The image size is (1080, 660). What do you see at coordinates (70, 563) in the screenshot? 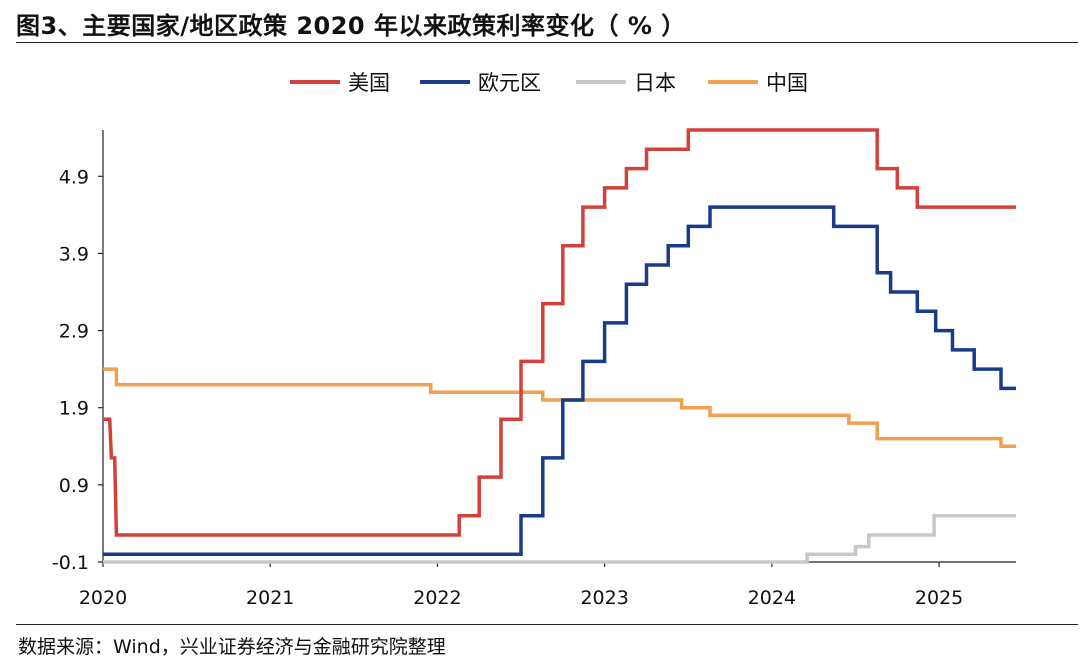
I see `y-tick-label: -0.1` at bounding box center [70, 563].